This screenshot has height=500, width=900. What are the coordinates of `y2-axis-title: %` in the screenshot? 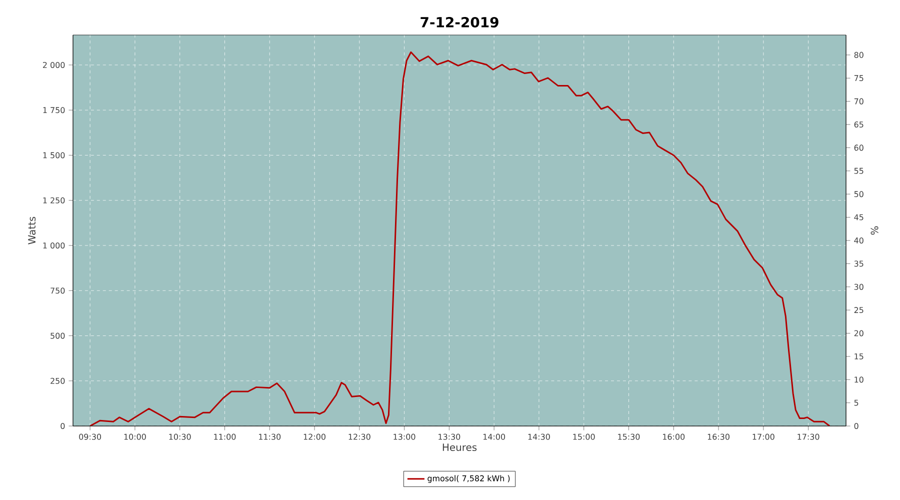 It's located at (874, 230).